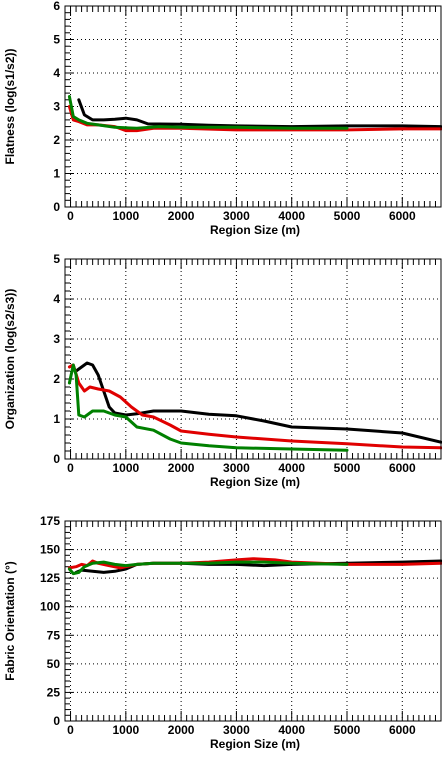 This screenshot has height=760, width=442. I want to click on y-tick-label: 25, so click(54, 692).